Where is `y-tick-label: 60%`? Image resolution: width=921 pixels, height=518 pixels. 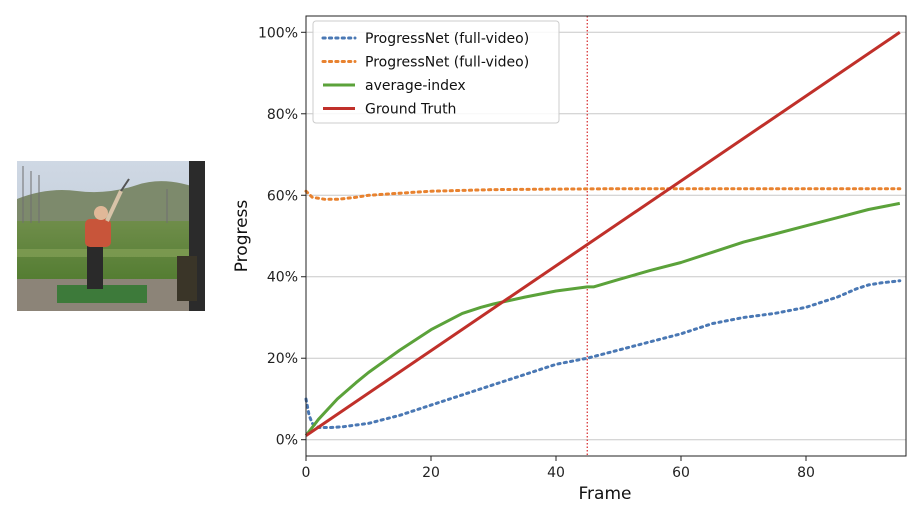
y-tick-label: 60% is located at coordinates (282, 196).